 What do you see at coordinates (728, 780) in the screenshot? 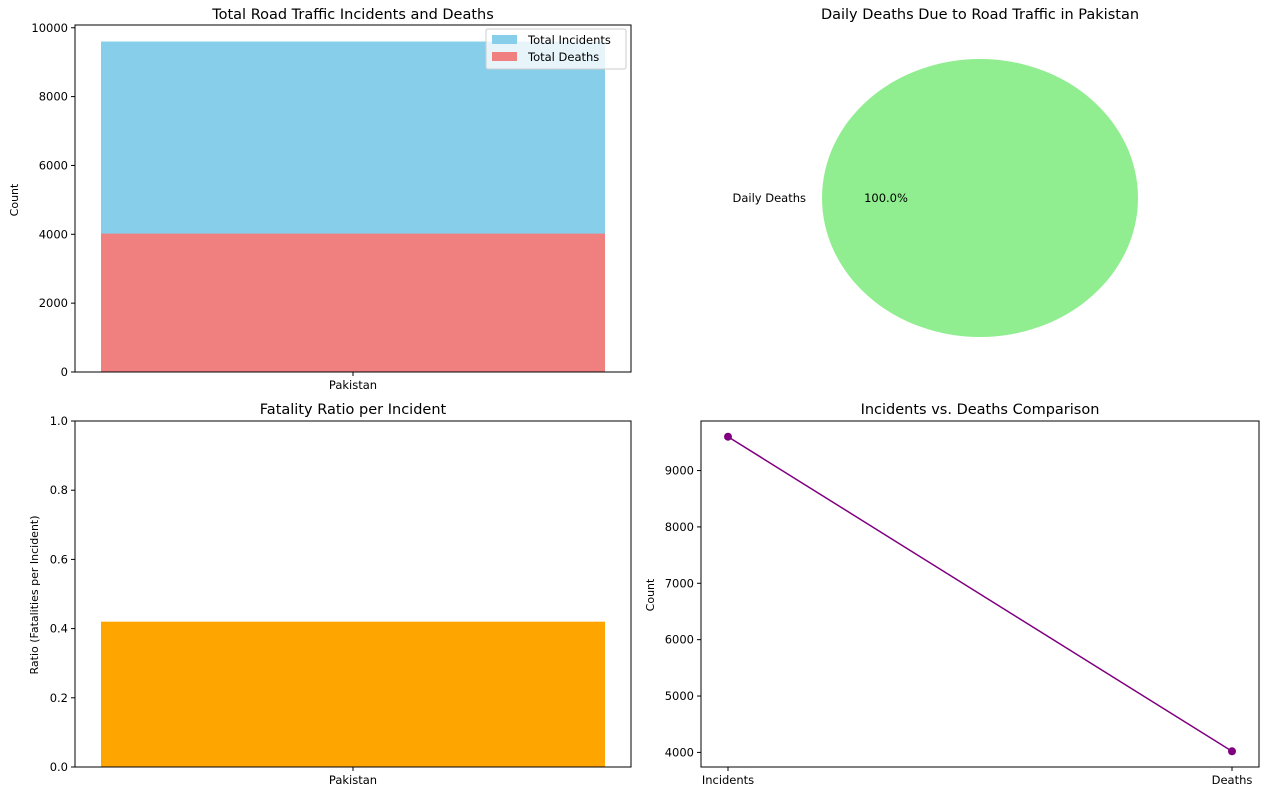
I see `x-tick-label: Incidents` at bounding box center [728, 780].